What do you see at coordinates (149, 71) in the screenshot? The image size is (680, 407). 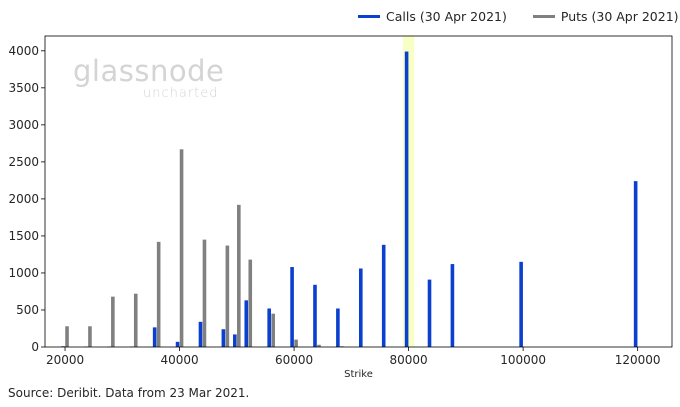 I see `watermark-brand: glassnode` at bounding box center [149, 71].